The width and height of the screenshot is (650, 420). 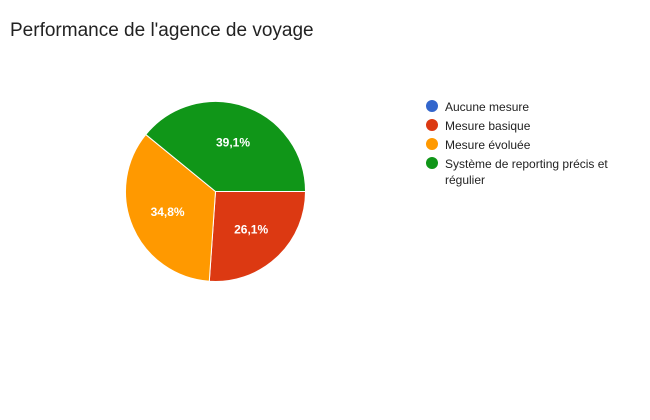 I want to click on legend-item-mesure-evoluee: Mesure évoluée, so click(x=531, y=145).